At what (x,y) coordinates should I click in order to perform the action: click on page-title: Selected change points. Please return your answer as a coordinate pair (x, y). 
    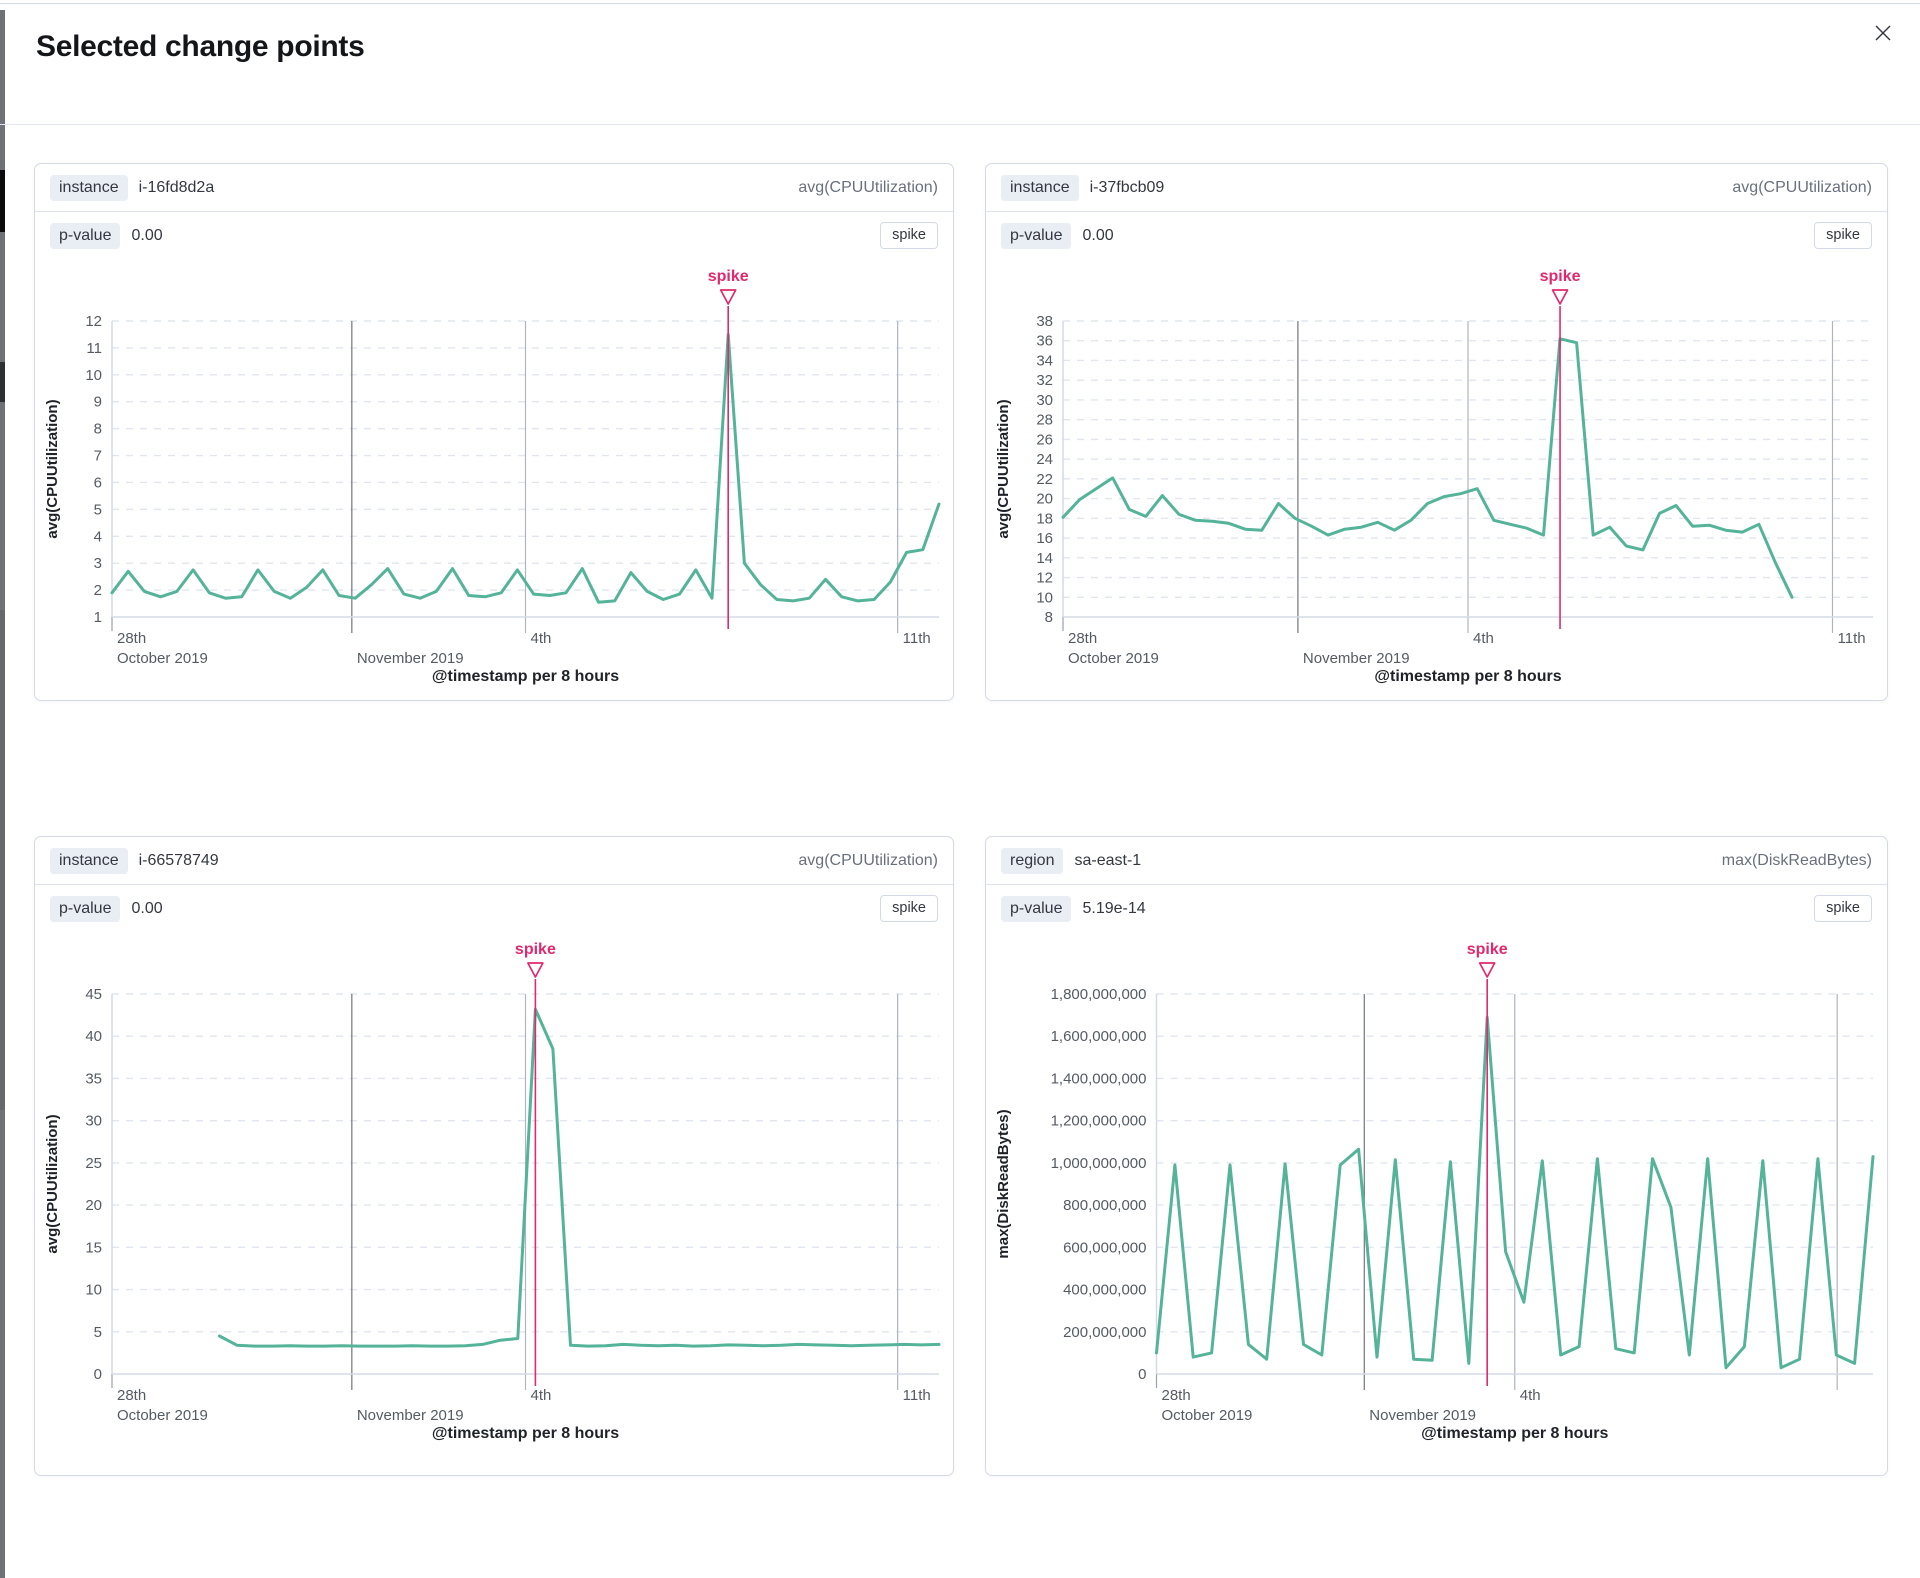
    Looking at the image, I should click on (200, 46).